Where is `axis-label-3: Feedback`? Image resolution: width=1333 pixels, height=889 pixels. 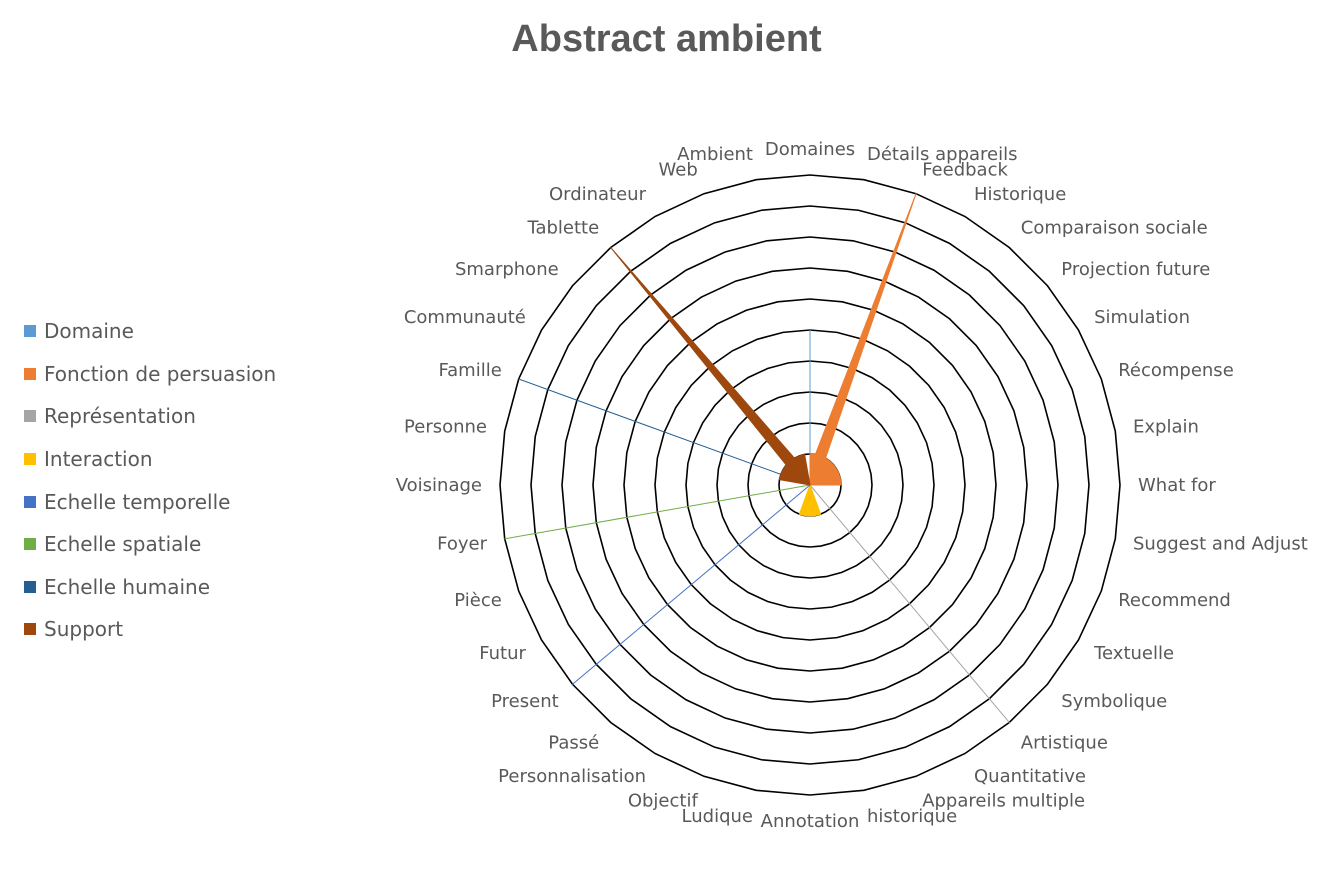
axis-label-3: Feedback is located at coordinates (965, 169).